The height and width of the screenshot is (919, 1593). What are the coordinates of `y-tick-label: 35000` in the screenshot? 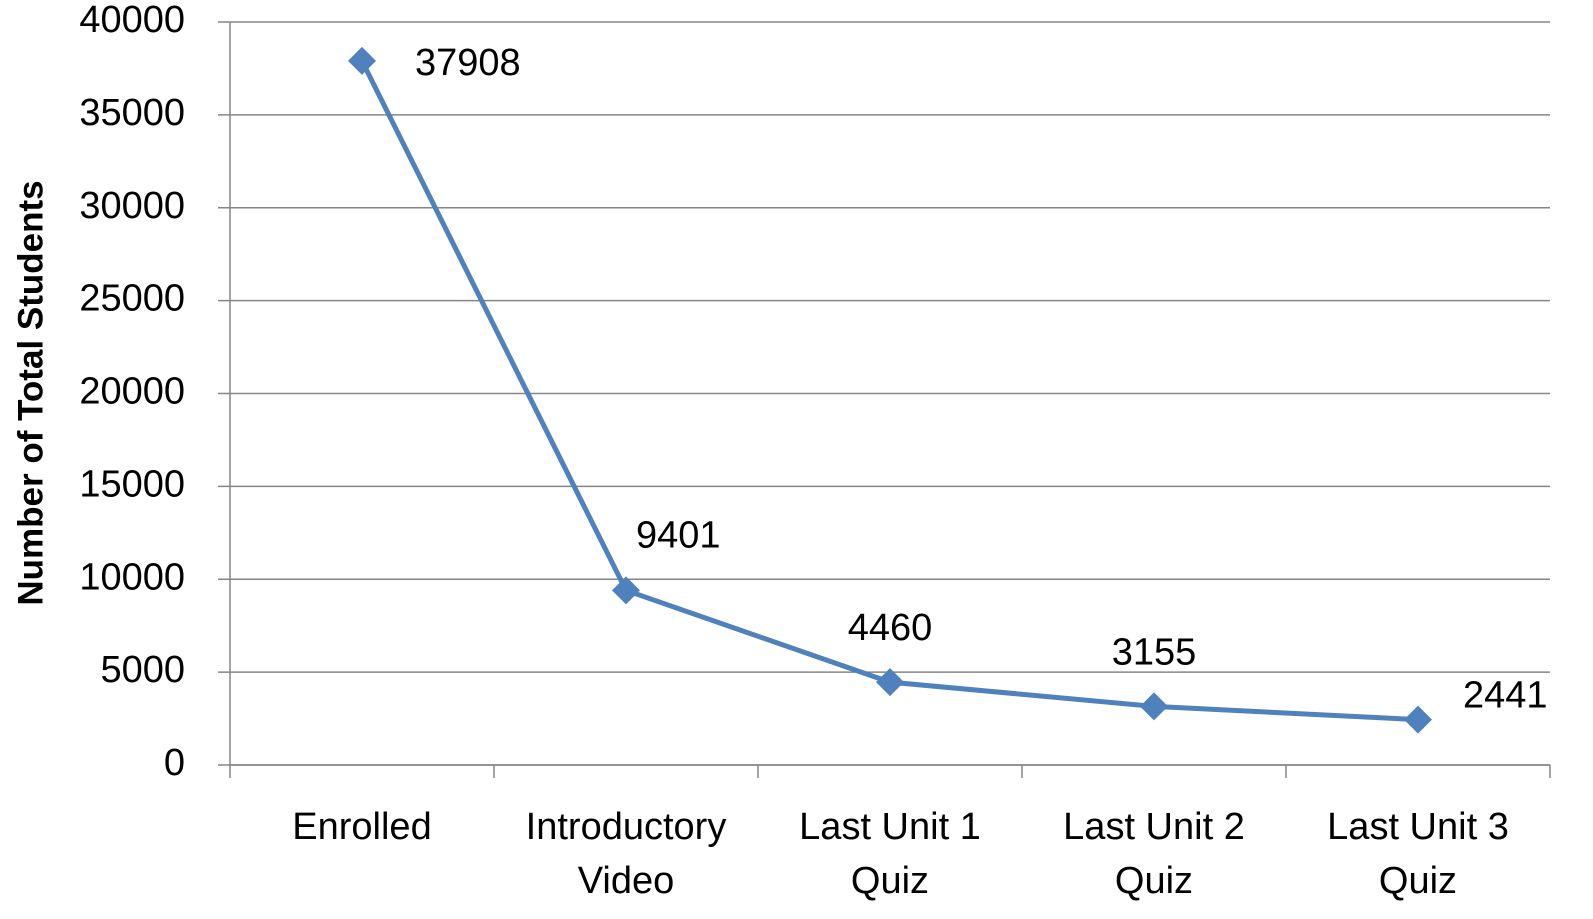 It's located at (132, 113).